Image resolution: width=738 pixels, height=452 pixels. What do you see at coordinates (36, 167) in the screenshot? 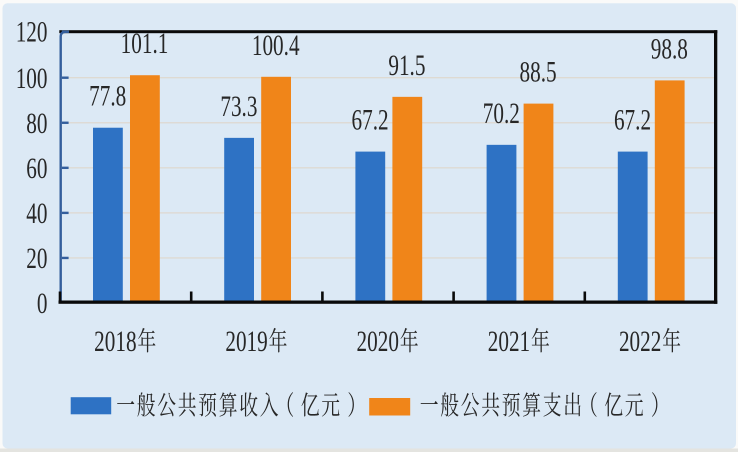
I see `svg-text: 60` at bounding box center [36, 167].